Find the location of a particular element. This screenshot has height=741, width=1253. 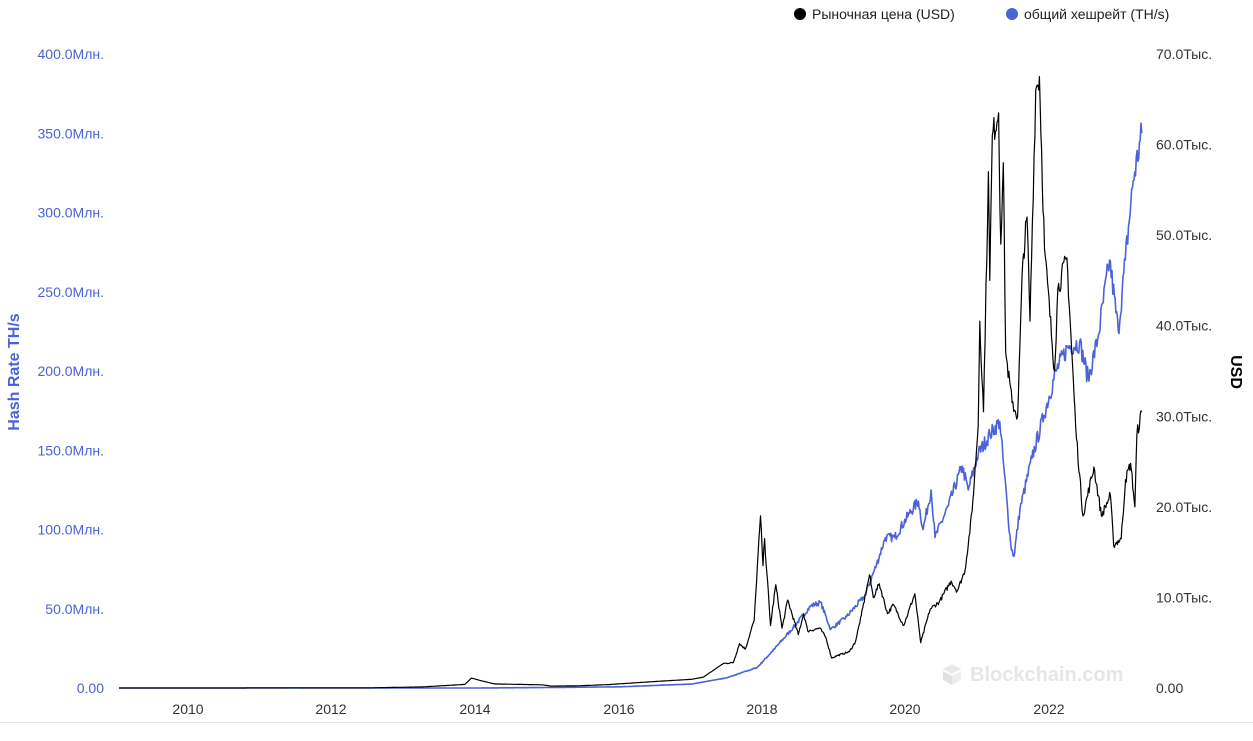

legend-item-hashrate: общий хешрейт (TH/s) is located at coordinates (1087, 14).